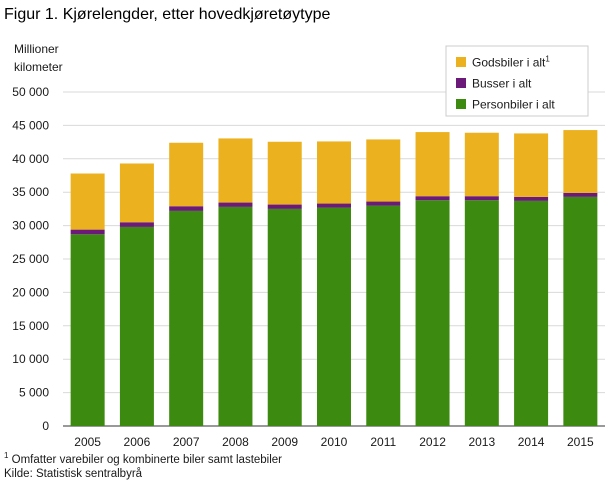 This screenshot has height=487, width=609. I want to click on y-tick-label: 35 000, so click(30, 192).